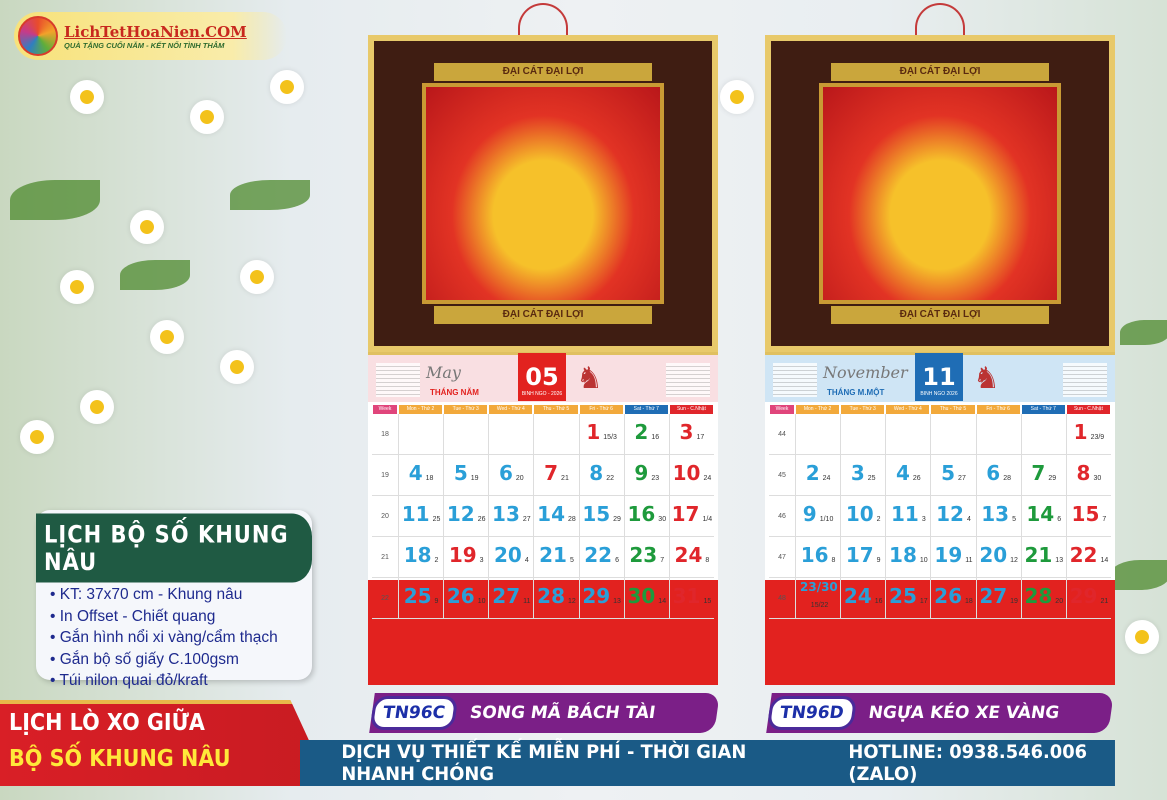  What do you see at coordinates (1088, 516) in the screenshot?
I see `day-cell: 15 7` at bounding box center [1088, 516].